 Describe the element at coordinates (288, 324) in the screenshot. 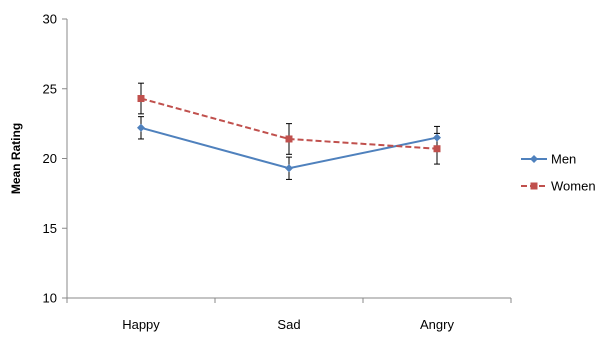

I see `x-tick-label: Sad` at that location.